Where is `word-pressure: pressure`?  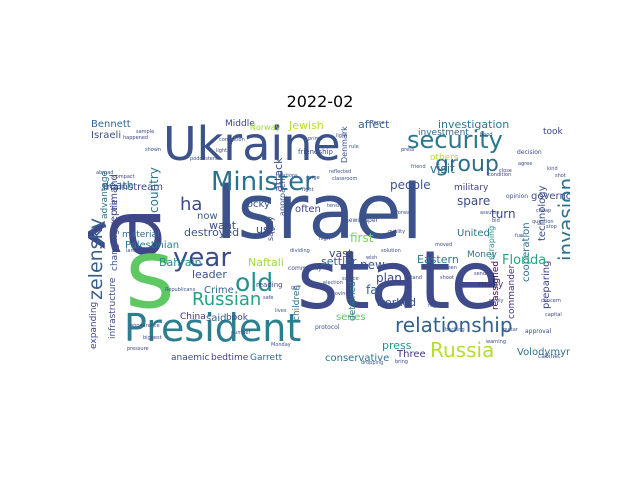 word-pressure: pressure is located at coordinates (138, 349).